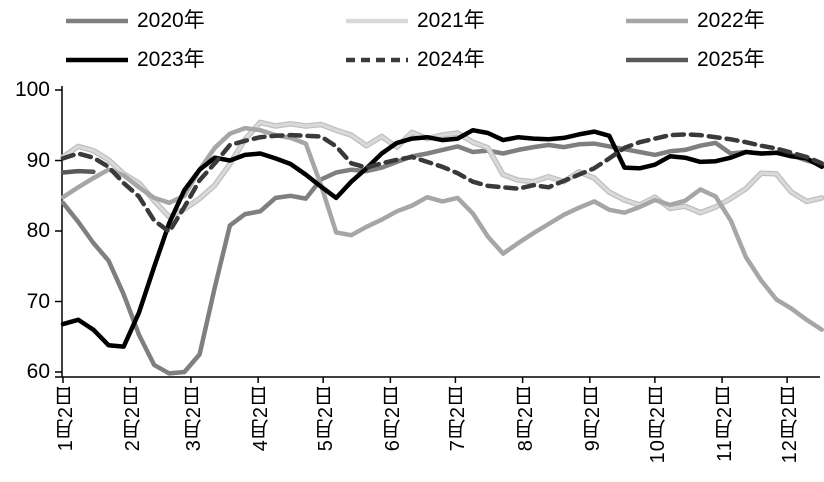  Describe the element at coordinates (171, 59) in the screenshot. I see `legend-label: 2023年` at that location.